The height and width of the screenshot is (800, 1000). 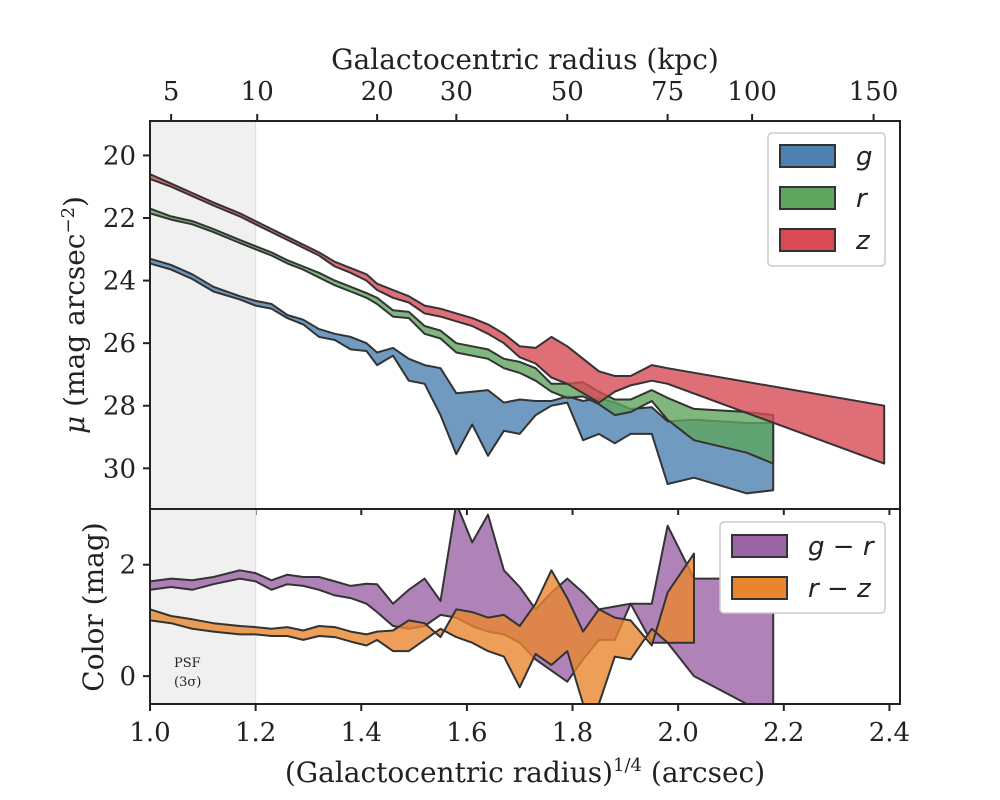 I want to click on x-tick-label: 2.4, so click(x=889, y=733).